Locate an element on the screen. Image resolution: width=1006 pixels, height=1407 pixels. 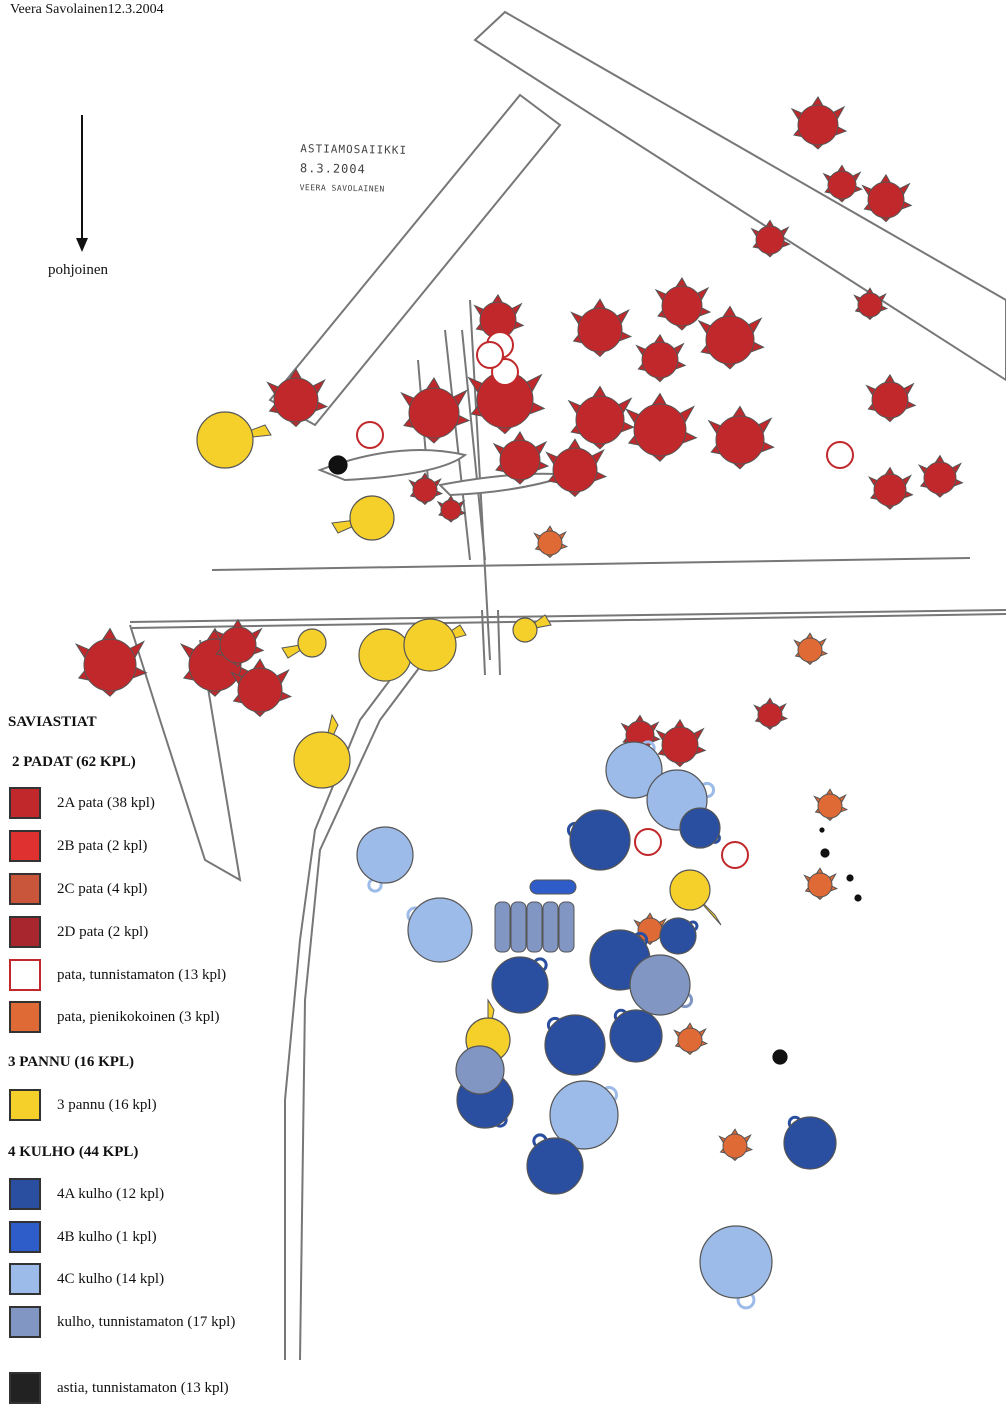
legend-label: 4B kulho (1 kpl) is located at coordinates (107, 1236).